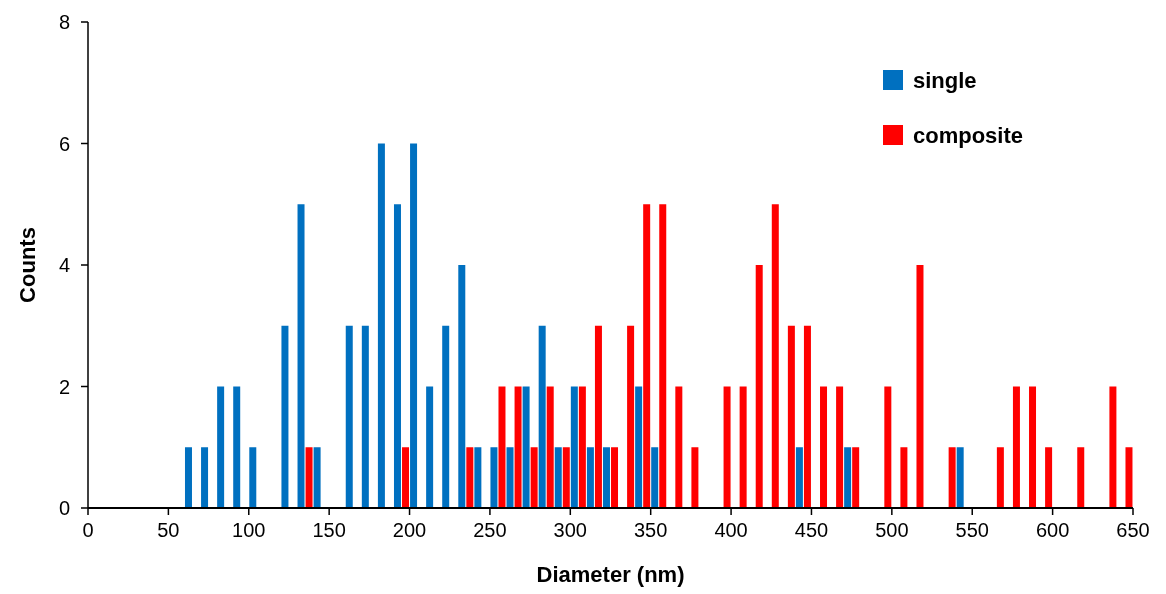 The image size is (1166, 594). What do you see at coordinates (945, 80) in the screenshot?
I see `legend-label: single` at bounding box center [945, 80].